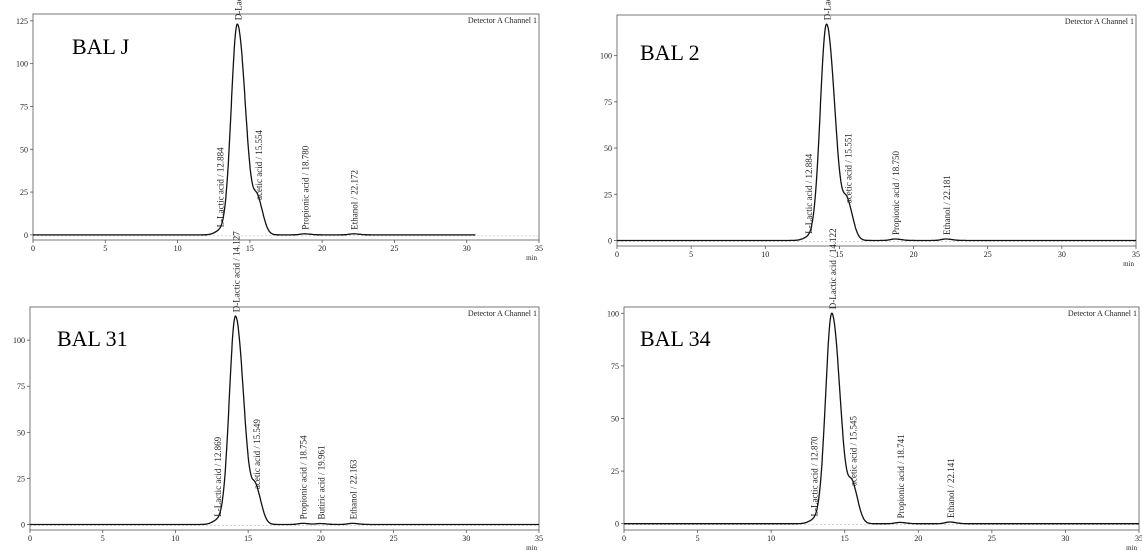  Describe the element at coordinates (238, 10) in the screenshot. I see `peak-label: D-Lactic acid / 14.132` at that location.